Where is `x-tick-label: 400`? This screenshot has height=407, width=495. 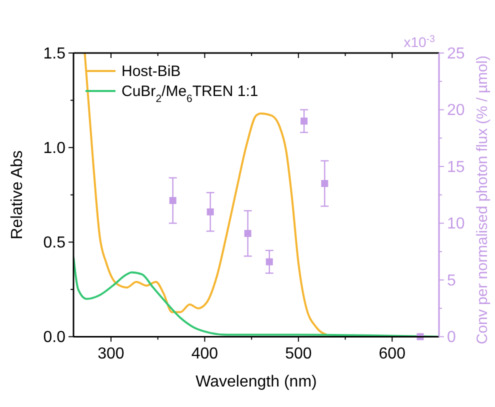 x-tick-label: 400 is located at coordinates (204, 354).